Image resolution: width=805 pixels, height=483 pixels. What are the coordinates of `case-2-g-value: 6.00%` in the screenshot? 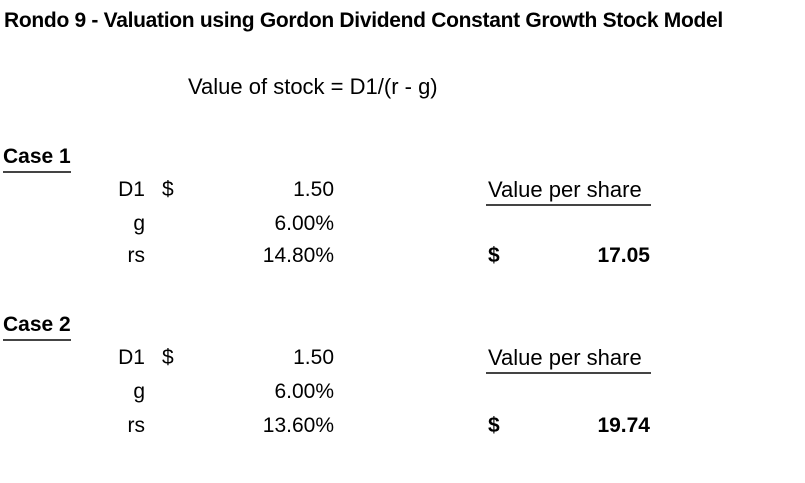 It's located at (304, 391).